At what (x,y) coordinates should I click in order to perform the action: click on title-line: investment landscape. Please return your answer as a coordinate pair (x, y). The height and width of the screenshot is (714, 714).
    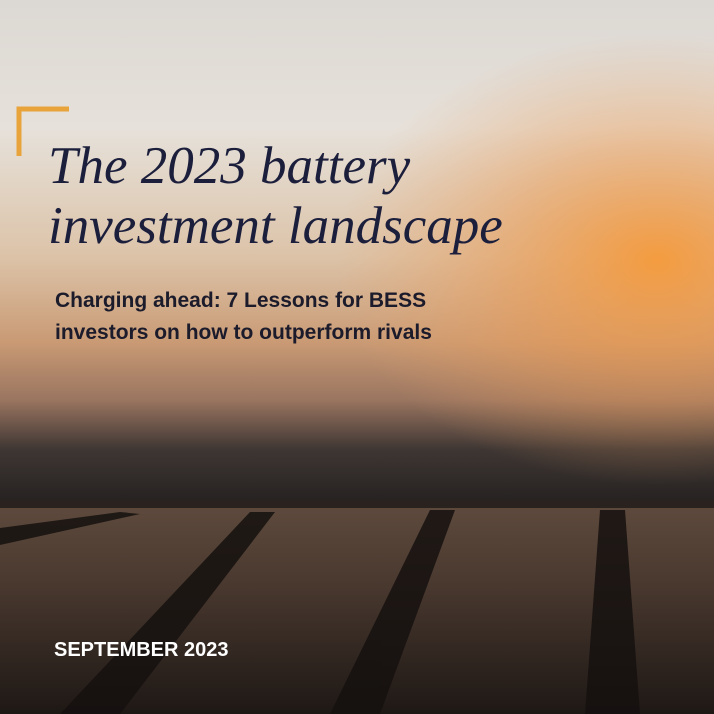
    Looking at the image, I should click on (275, 226).